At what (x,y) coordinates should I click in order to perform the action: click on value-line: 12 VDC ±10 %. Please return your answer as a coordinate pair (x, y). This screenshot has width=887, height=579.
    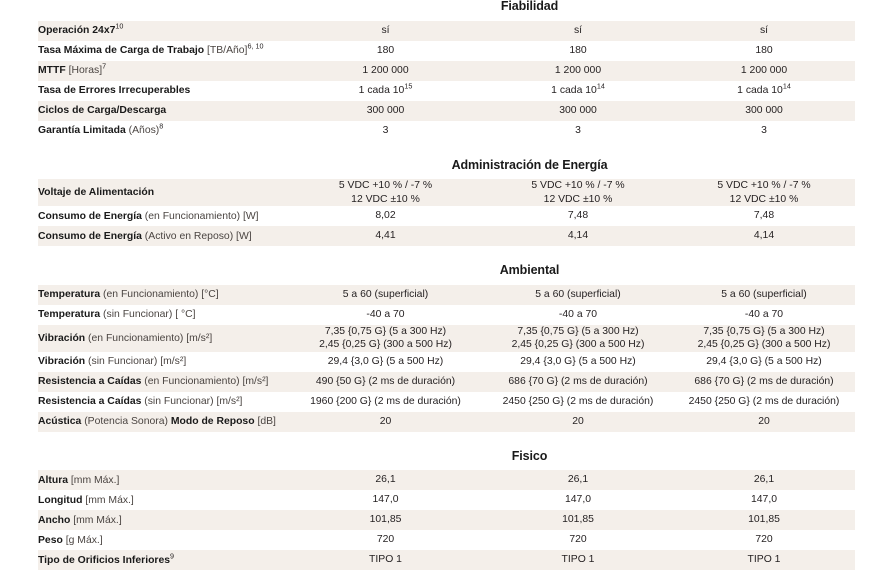
    Looking at the image, I should click on (764, 199).